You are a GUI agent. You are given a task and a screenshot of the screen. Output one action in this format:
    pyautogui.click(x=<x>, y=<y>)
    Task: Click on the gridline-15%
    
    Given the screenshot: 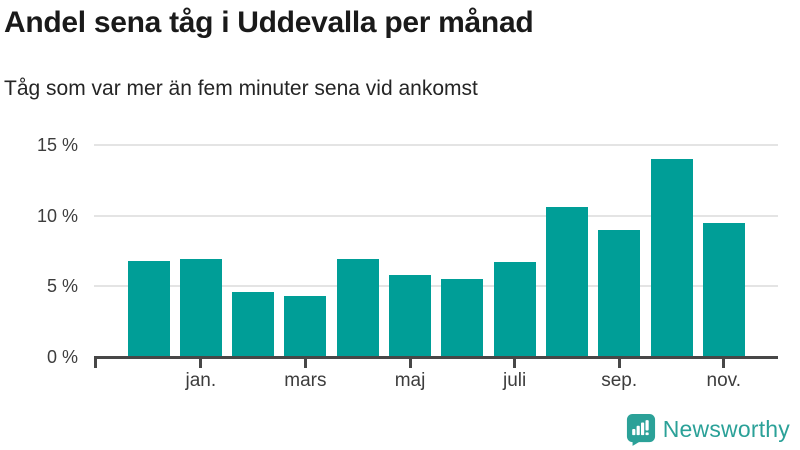 What is the action you would take?
    pyautogui.click(x=436, y=145)
    